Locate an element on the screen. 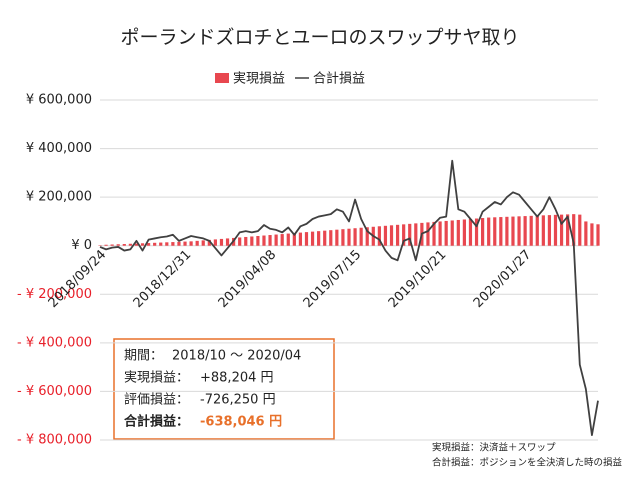 The image size is (640, 480). y-tick-label: - ¥ 400,000 is located at coordinates (54, 342).